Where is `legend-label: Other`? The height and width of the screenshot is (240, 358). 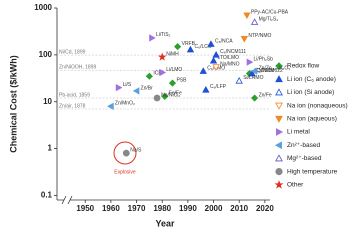
legend-label: Other is located at coordinates (295, 185).